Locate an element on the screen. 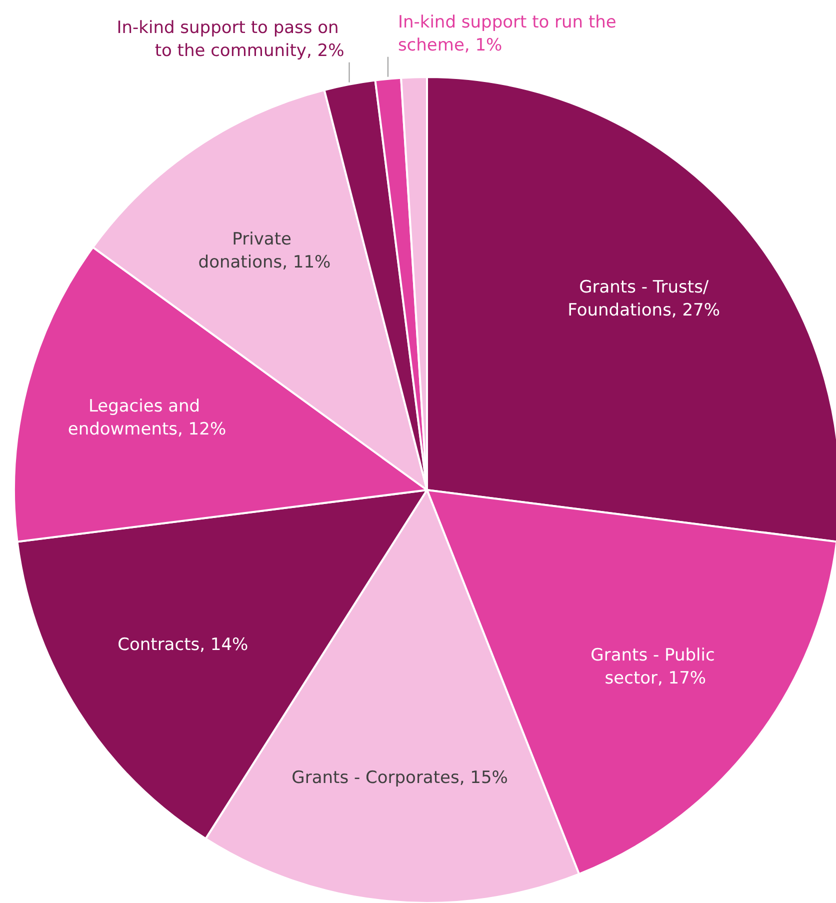 This screenshot has width=836, height=903. slice-label: Grants - Public sector, 17% is located at coordinates (655, 667).